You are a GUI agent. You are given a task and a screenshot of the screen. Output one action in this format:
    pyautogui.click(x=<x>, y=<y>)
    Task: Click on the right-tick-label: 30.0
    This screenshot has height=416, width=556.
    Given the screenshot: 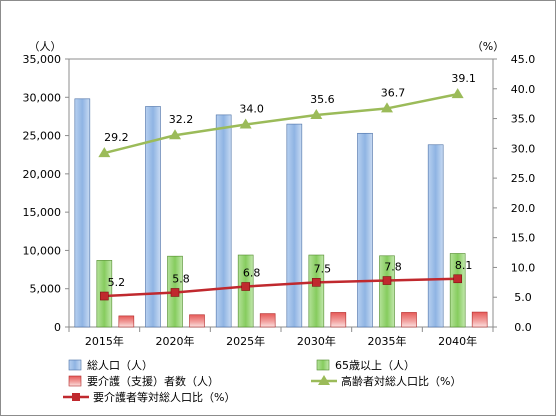 What is the action you would take?
    pyautogui.click(x=523, y=148)
    